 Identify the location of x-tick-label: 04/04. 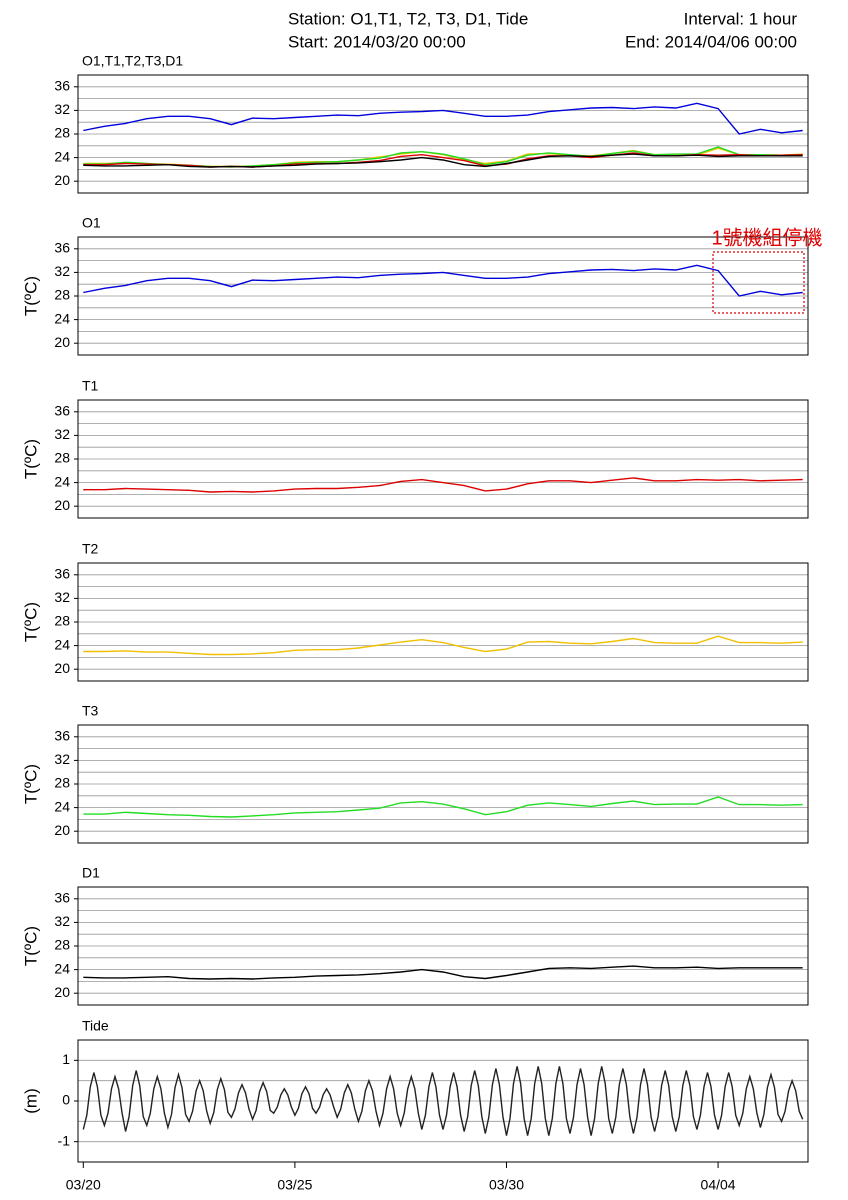
(718, 1185).